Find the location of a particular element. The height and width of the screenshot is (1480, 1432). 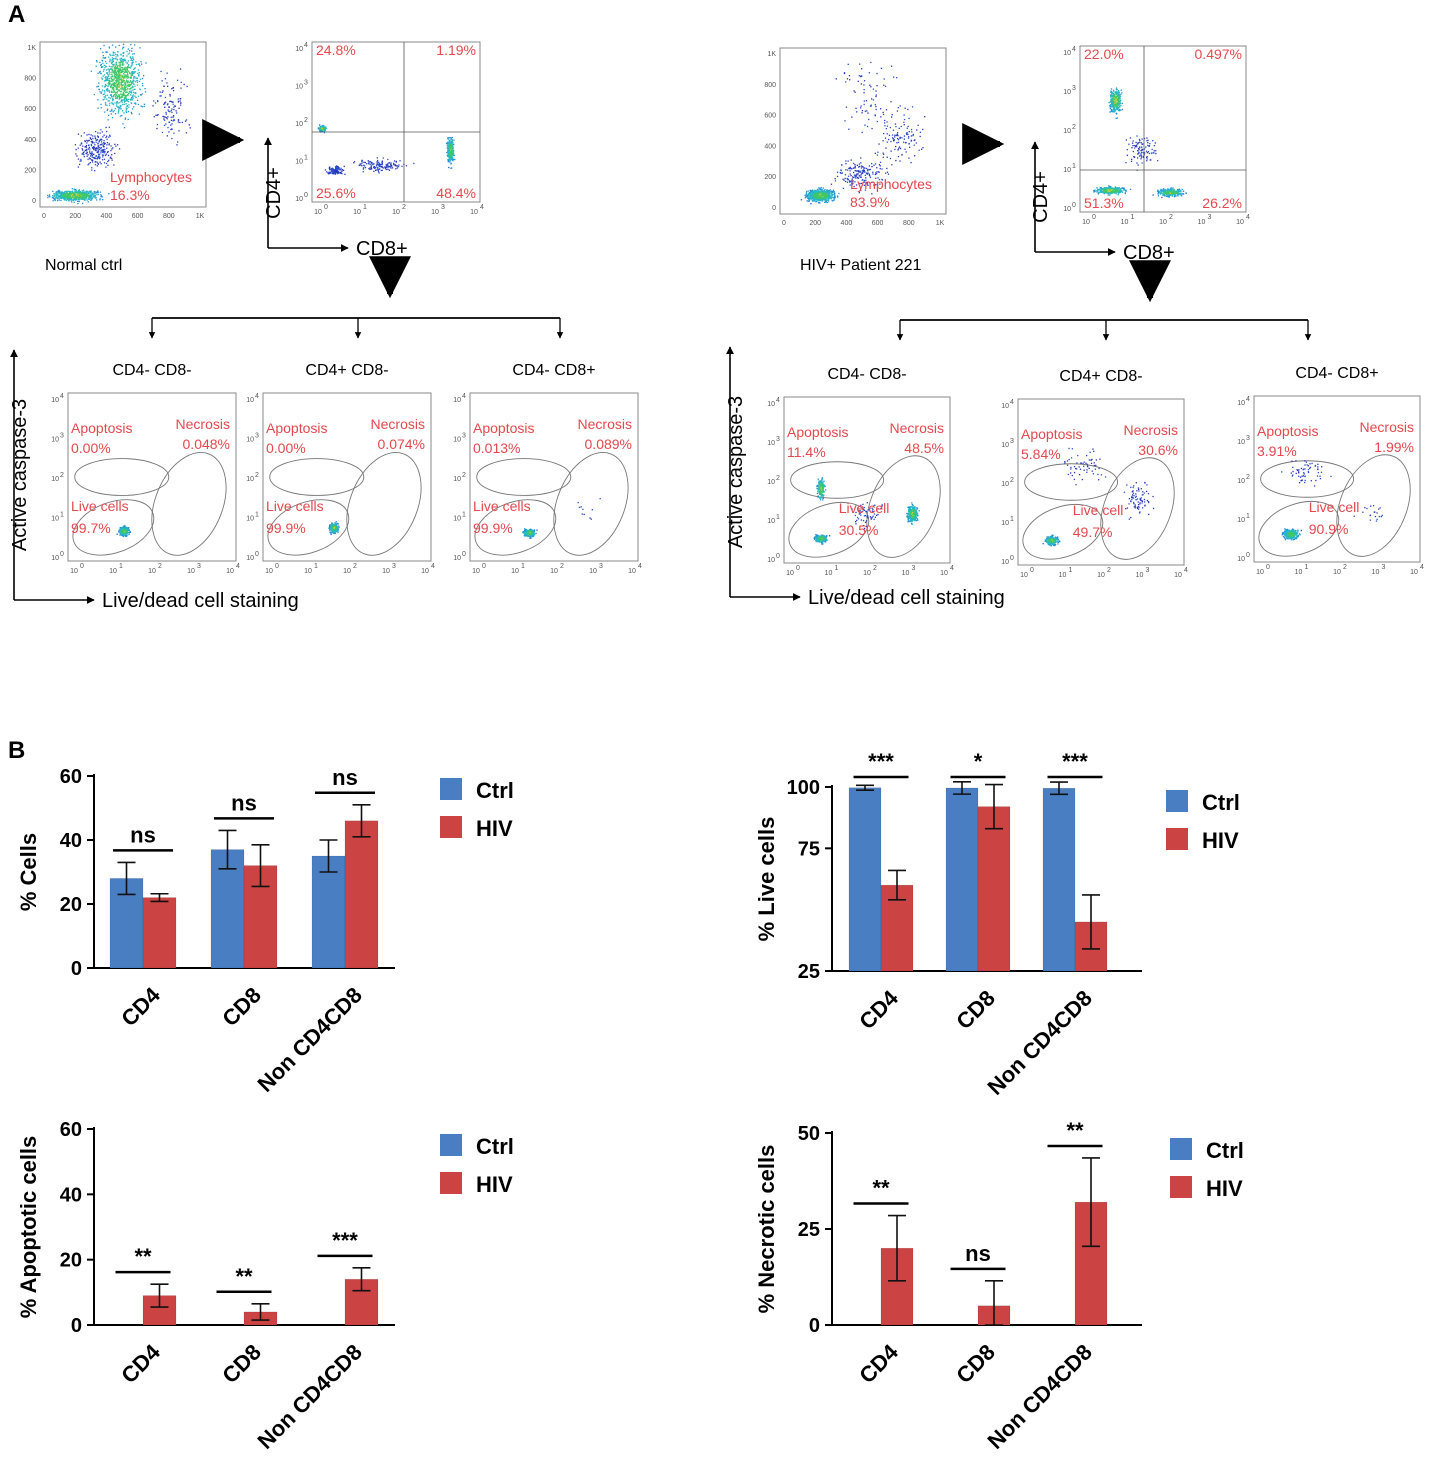

x-log-exponent: 3 is located at coordinates (601, 566).